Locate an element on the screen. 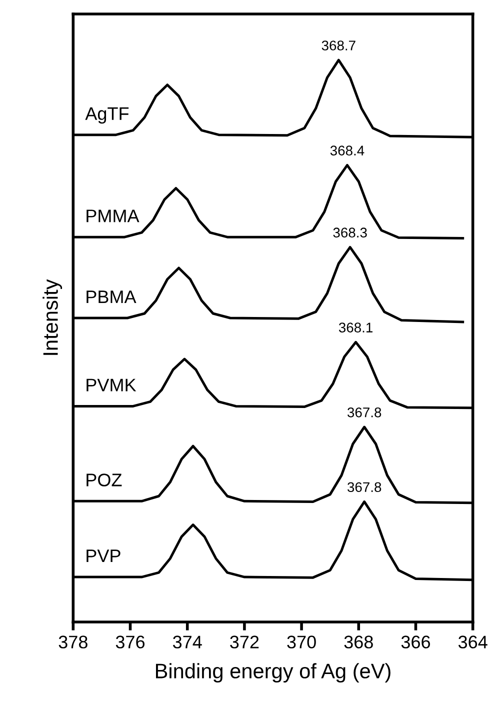  y-axis-title: Intensity is located at coordinates (52, 317).